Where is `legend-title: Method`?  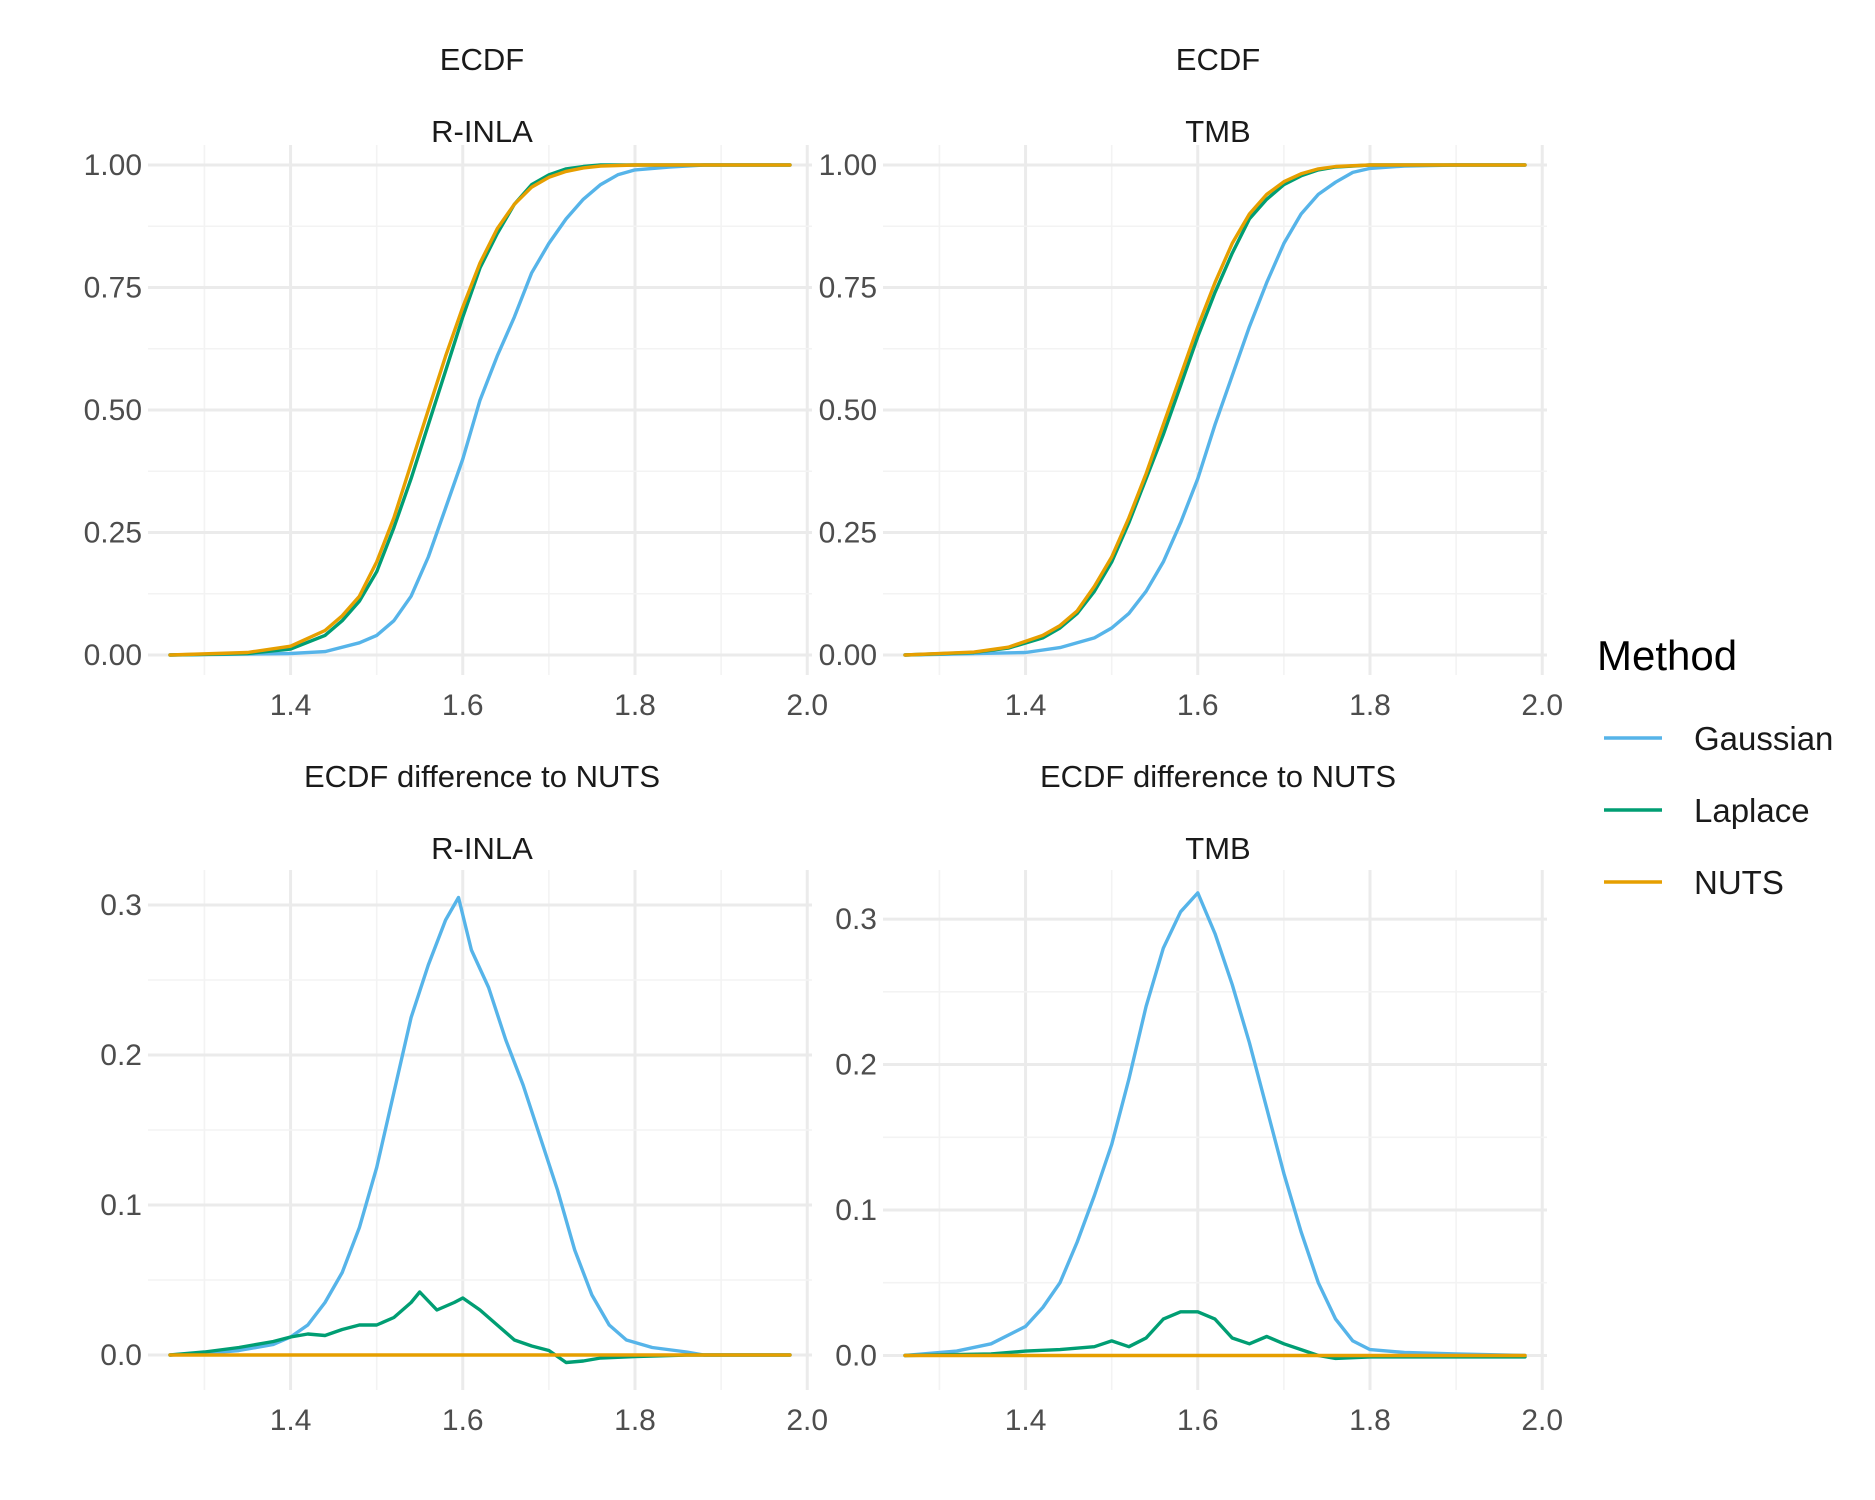
legend-title: Method is located at coordinates (1667, 655).